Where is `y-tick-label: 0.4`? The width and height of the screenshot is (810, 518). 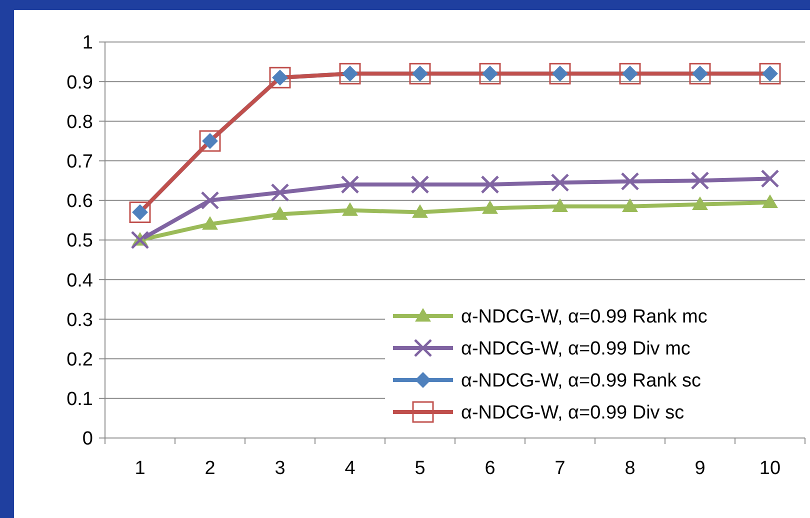
y-tick-label: 0.4 is located at coordinates (80, 281).